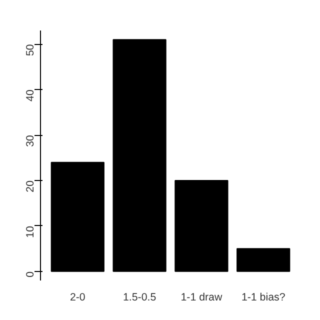 This screenshot has height=320, width=320. What do you see at coordinates (30, 50) in the screenshot?
I see `y-tick-label: 50` at bounding box center [30, 50].